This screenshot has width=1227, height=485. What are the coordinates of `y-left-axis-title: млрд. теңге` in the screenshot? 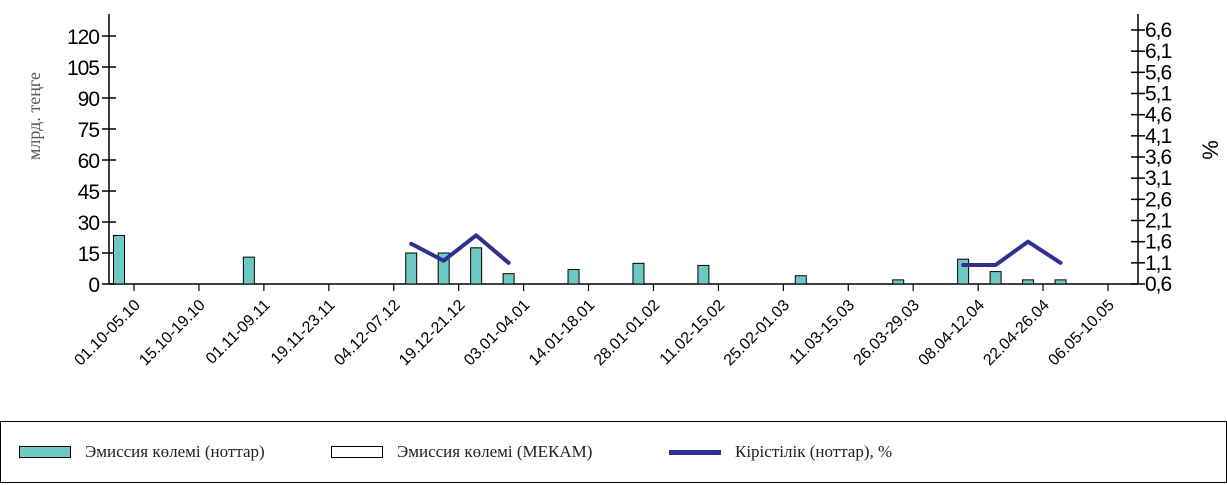 It's located at (34, 116).